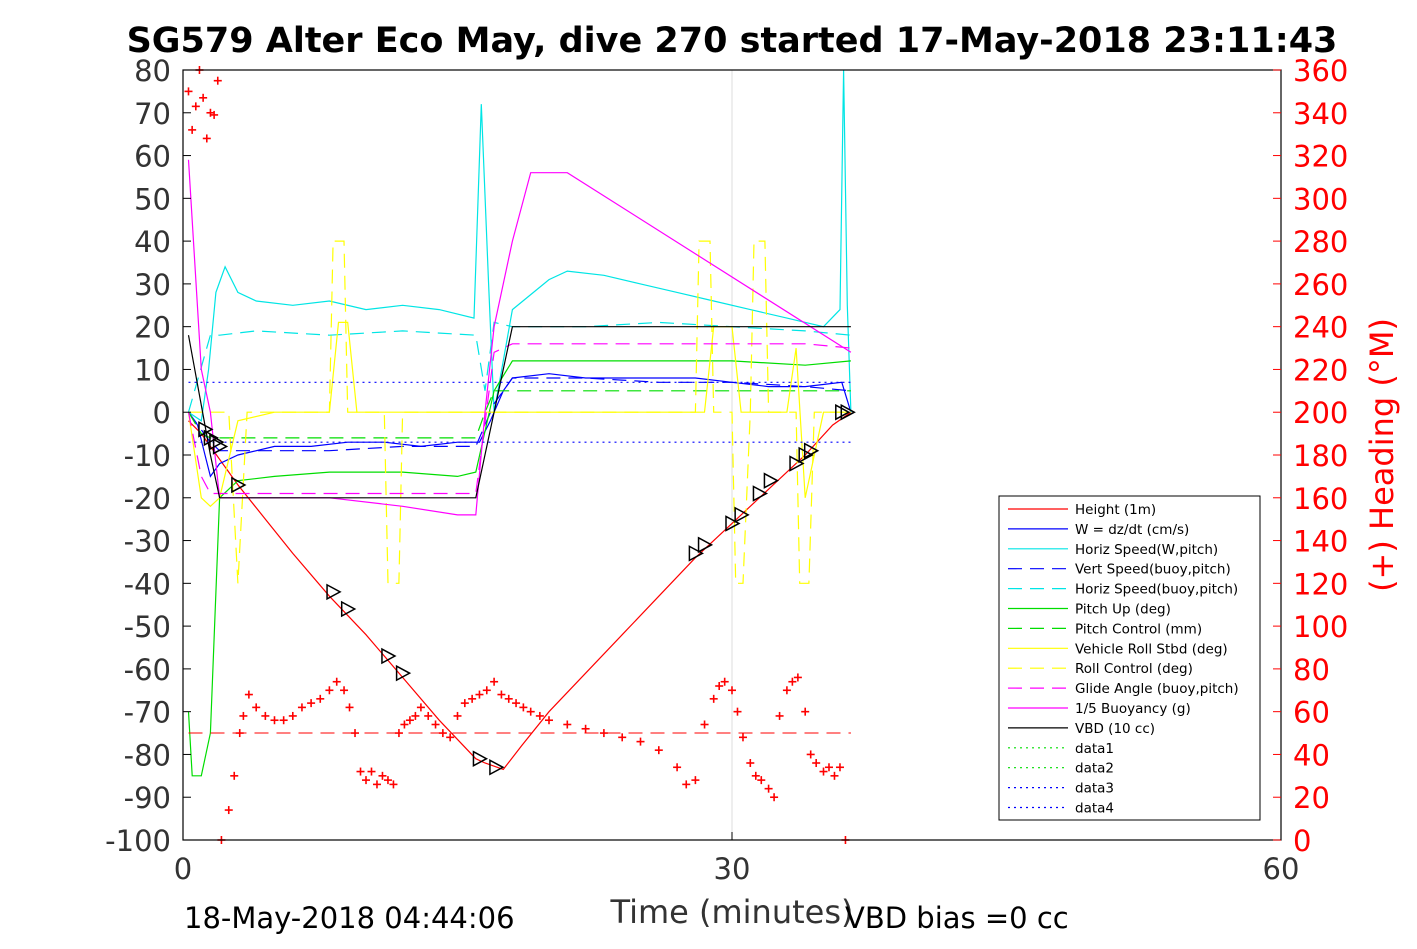 Image resolution: width=1417 pixels, height=949 pixels. What do you see at coordinates (147, 584) in the screenshot?
I see `y-tick-label: -40` at bounding box center [147, 584].